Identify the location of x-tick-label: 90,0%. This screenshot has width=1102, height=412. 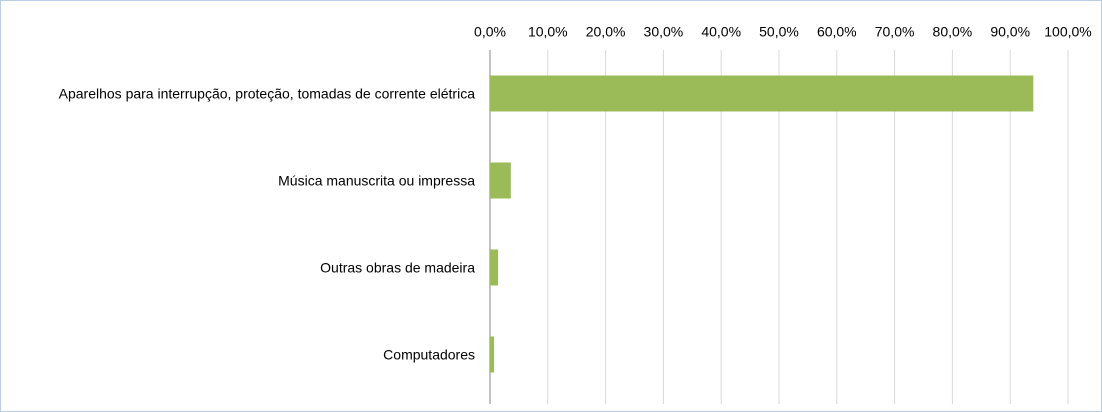
(1010, 32).